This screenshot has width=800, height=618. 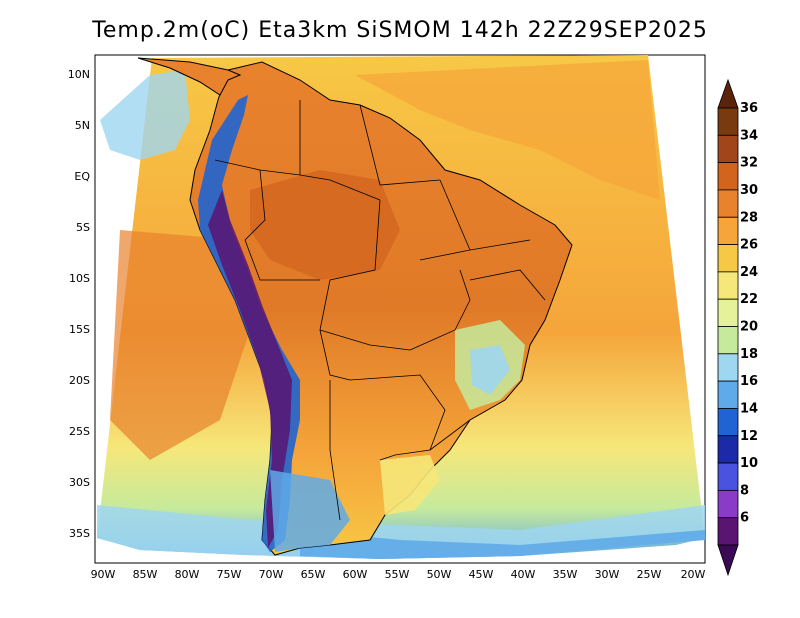 What do you see at coordinates (439, 574) in the screenshot?
I see `lon-label: 50W` at bounding box center [439, 574].